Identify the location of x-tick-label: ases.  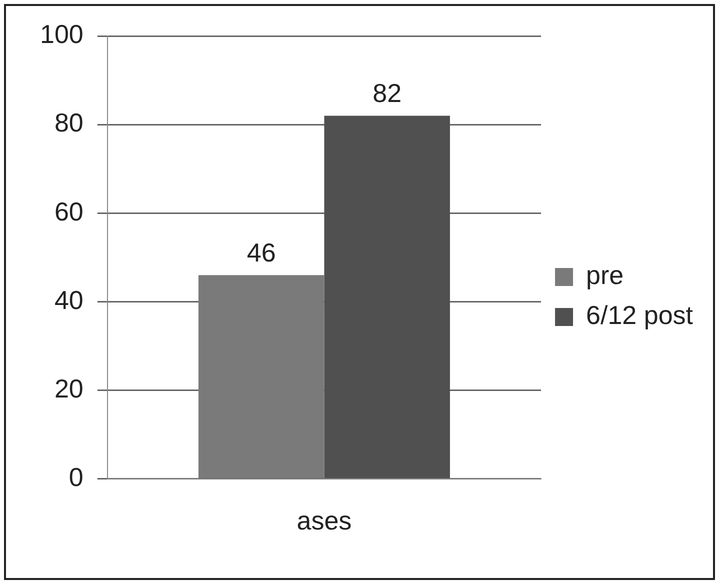
(324, 521).